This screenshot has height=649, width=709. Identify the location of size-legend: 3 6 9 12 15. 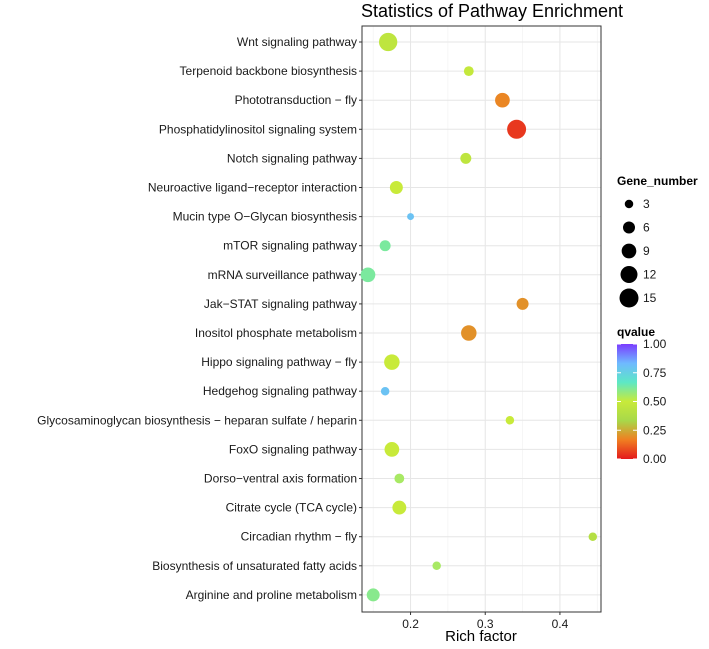
(638, 252).